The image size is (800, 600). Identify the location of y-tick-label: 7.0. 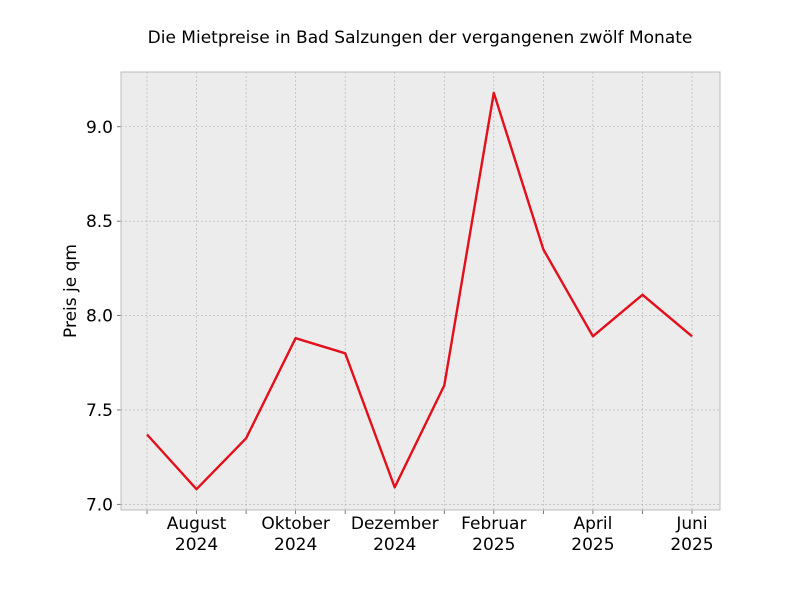
(99, 505).